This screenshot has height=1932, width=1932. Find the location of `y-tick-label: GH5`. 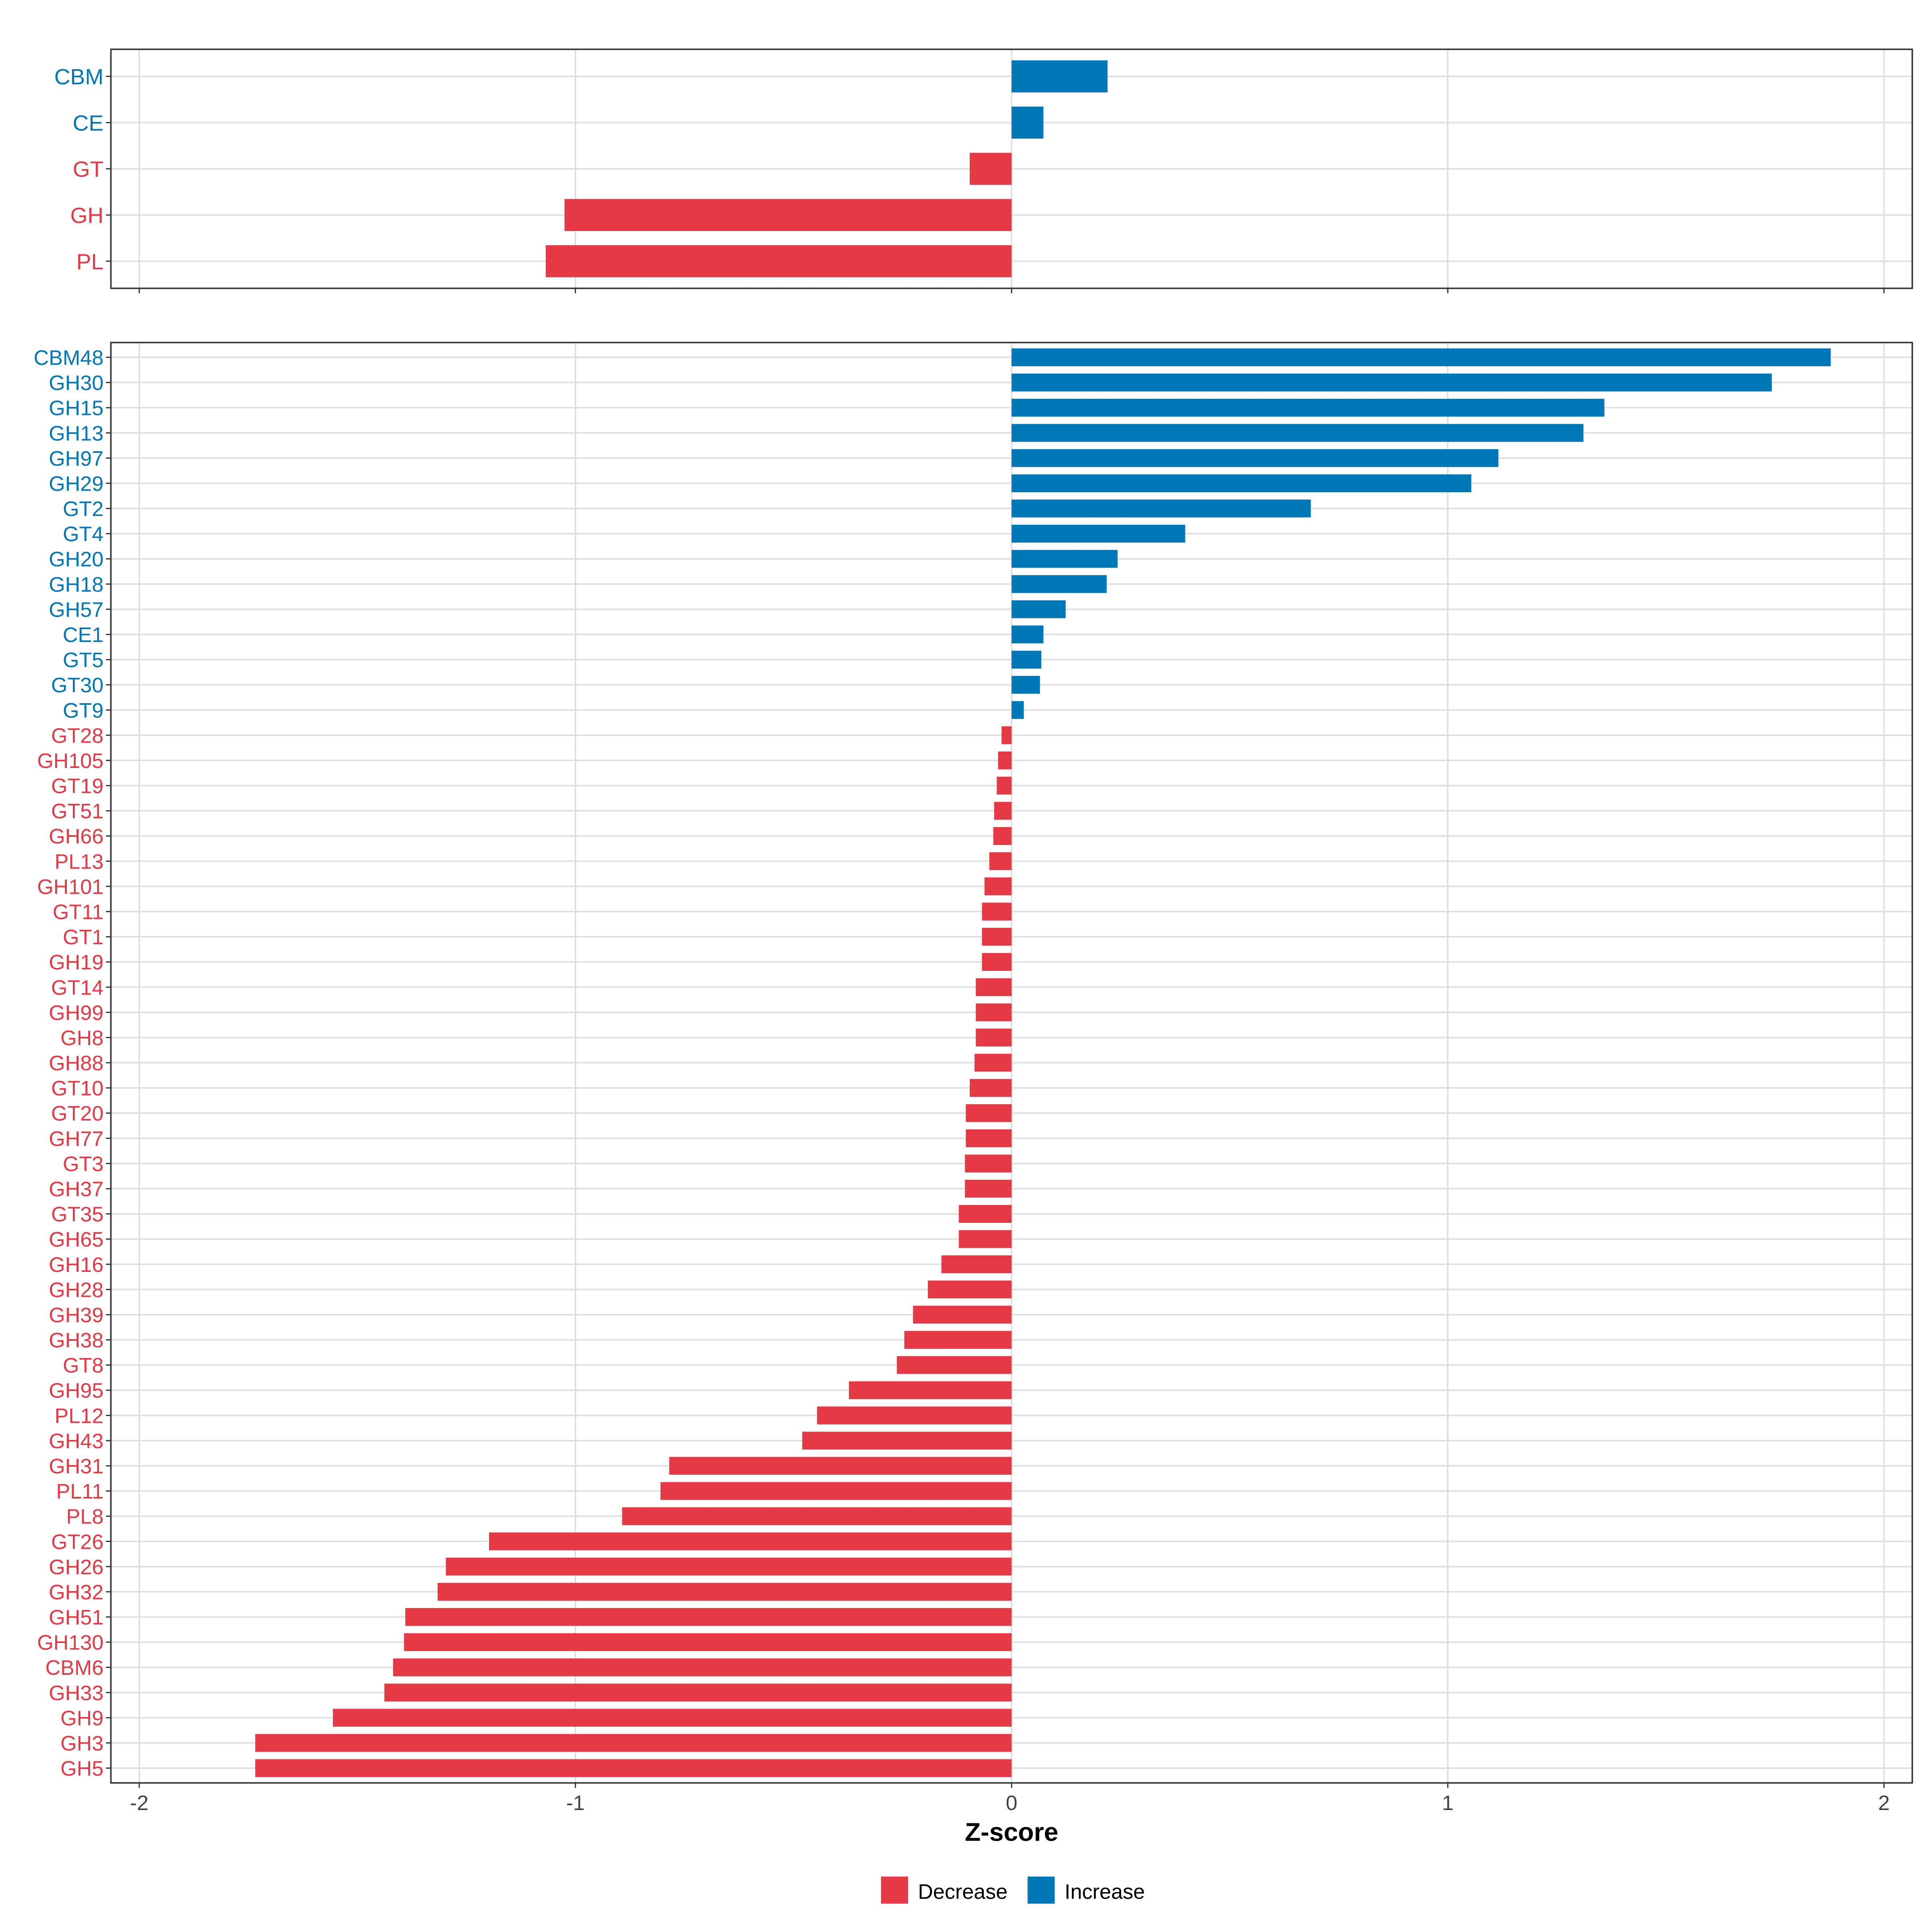

y-tick-label: GH5 is located at coordinates (81, 1769).